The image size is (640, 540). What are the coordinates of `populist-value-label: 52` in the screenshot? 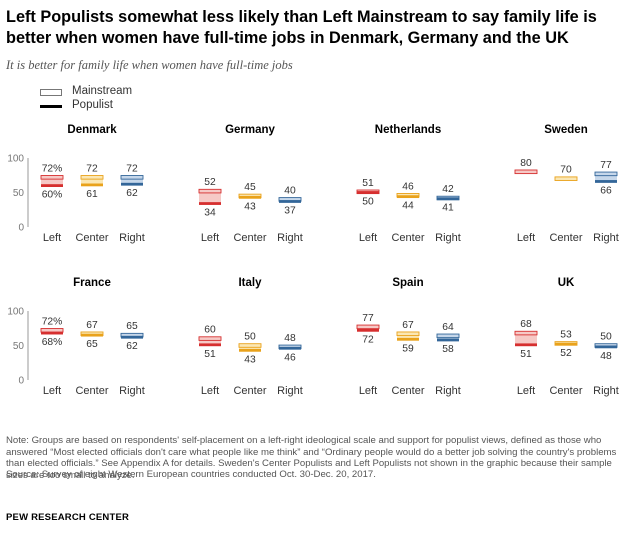 It's located at (566, 353).